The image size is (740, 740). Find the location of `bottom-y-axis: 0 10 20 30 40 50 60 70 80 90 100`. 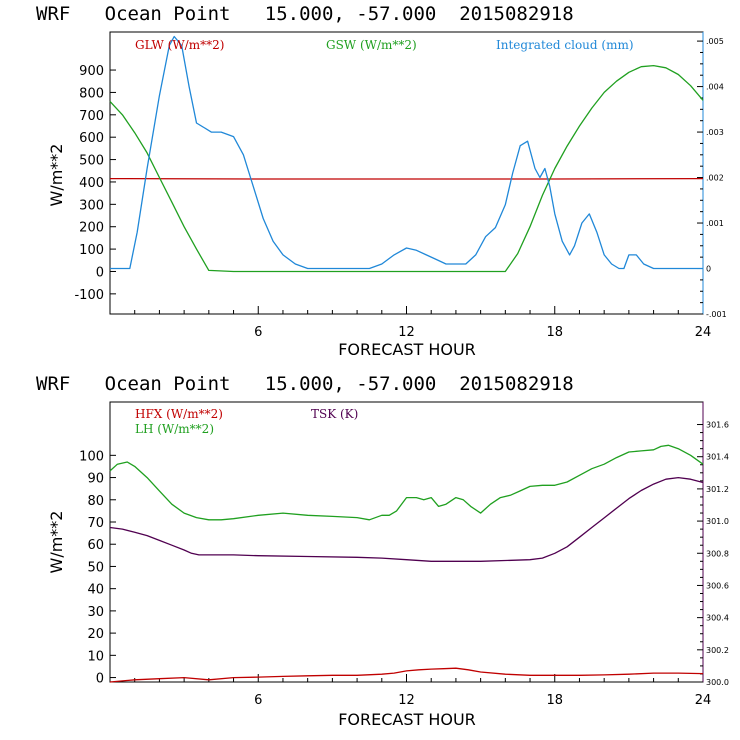

bottom-y-axis: 0 10 20 30 40 50 60 70 80 90 100 is located at coordinates (97, 568).